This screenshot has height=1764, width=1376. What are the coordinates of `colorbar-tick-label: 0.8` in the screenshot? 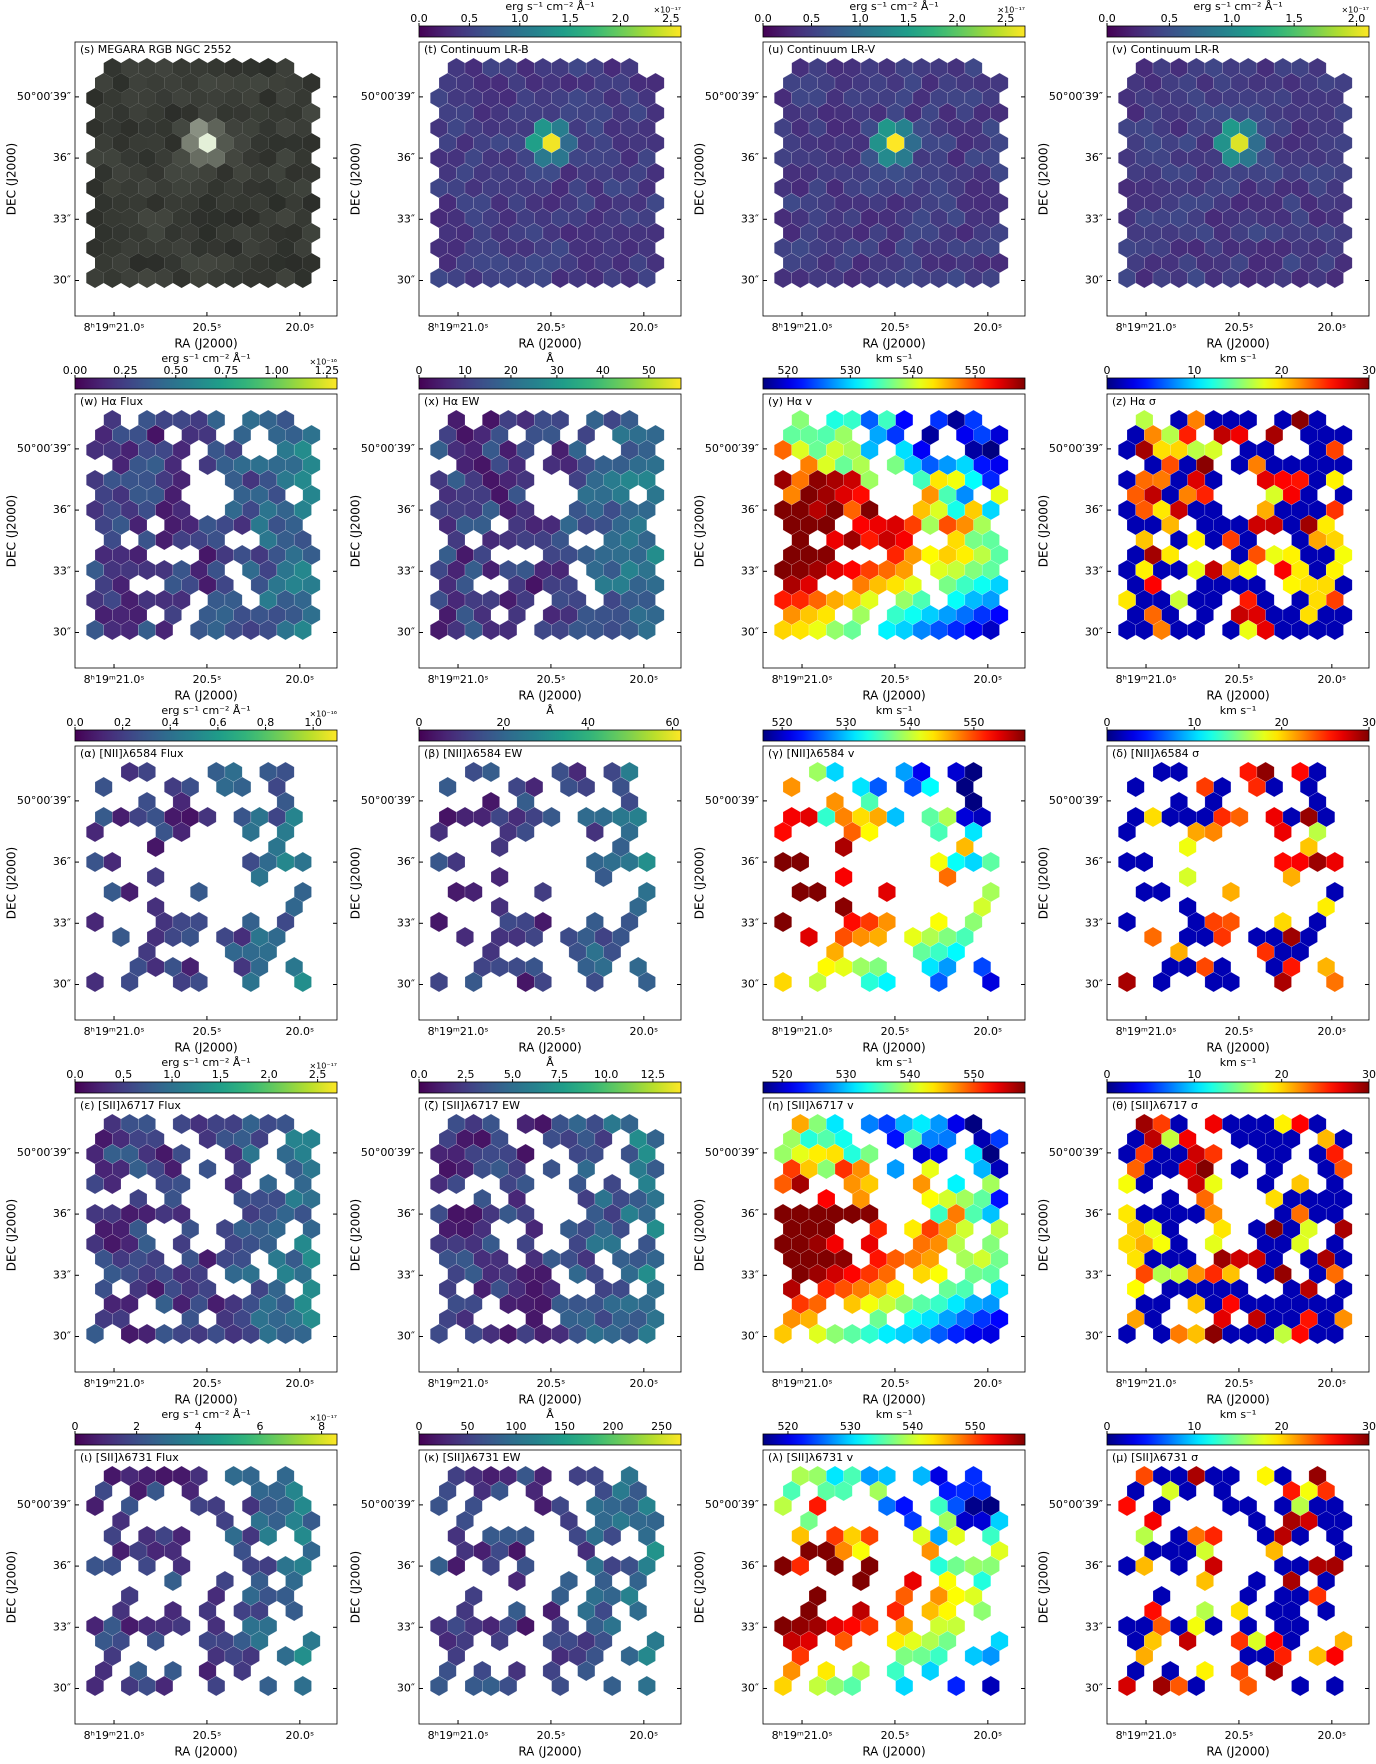 It's located at (266, 722).